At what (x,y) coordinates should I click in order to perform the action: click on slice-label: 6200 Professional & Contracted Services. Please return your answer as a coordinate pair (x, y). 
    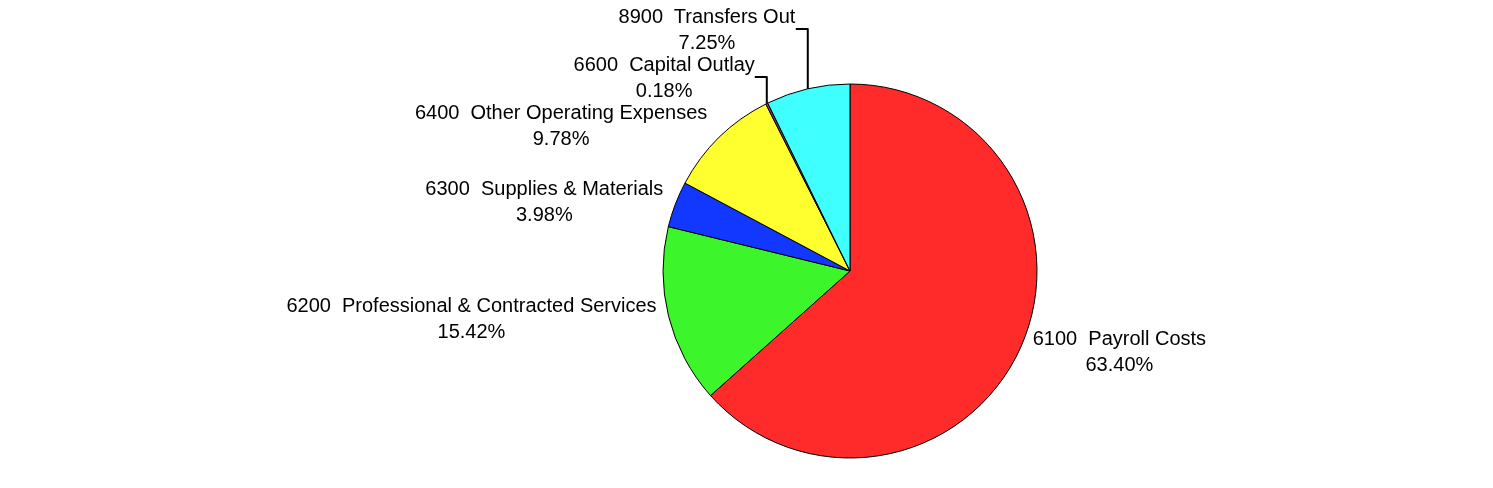
    Looking at the image, I should click on (471, 304).